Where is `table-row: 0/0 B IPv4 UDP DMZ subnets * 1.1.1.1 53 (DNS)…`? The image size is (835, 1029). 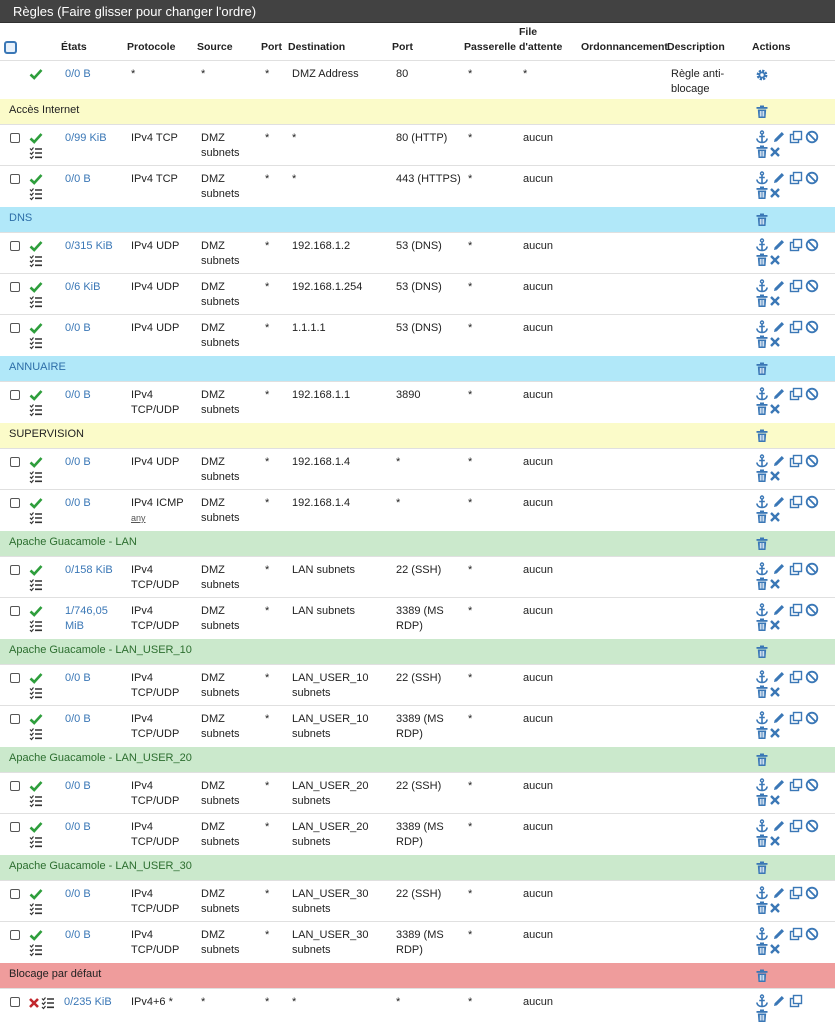 table-row: 0/0 B IPv4 UDP DMZ subnets * 1.1.1.1 53 (DNS)… is located at coordinates (417, 334).